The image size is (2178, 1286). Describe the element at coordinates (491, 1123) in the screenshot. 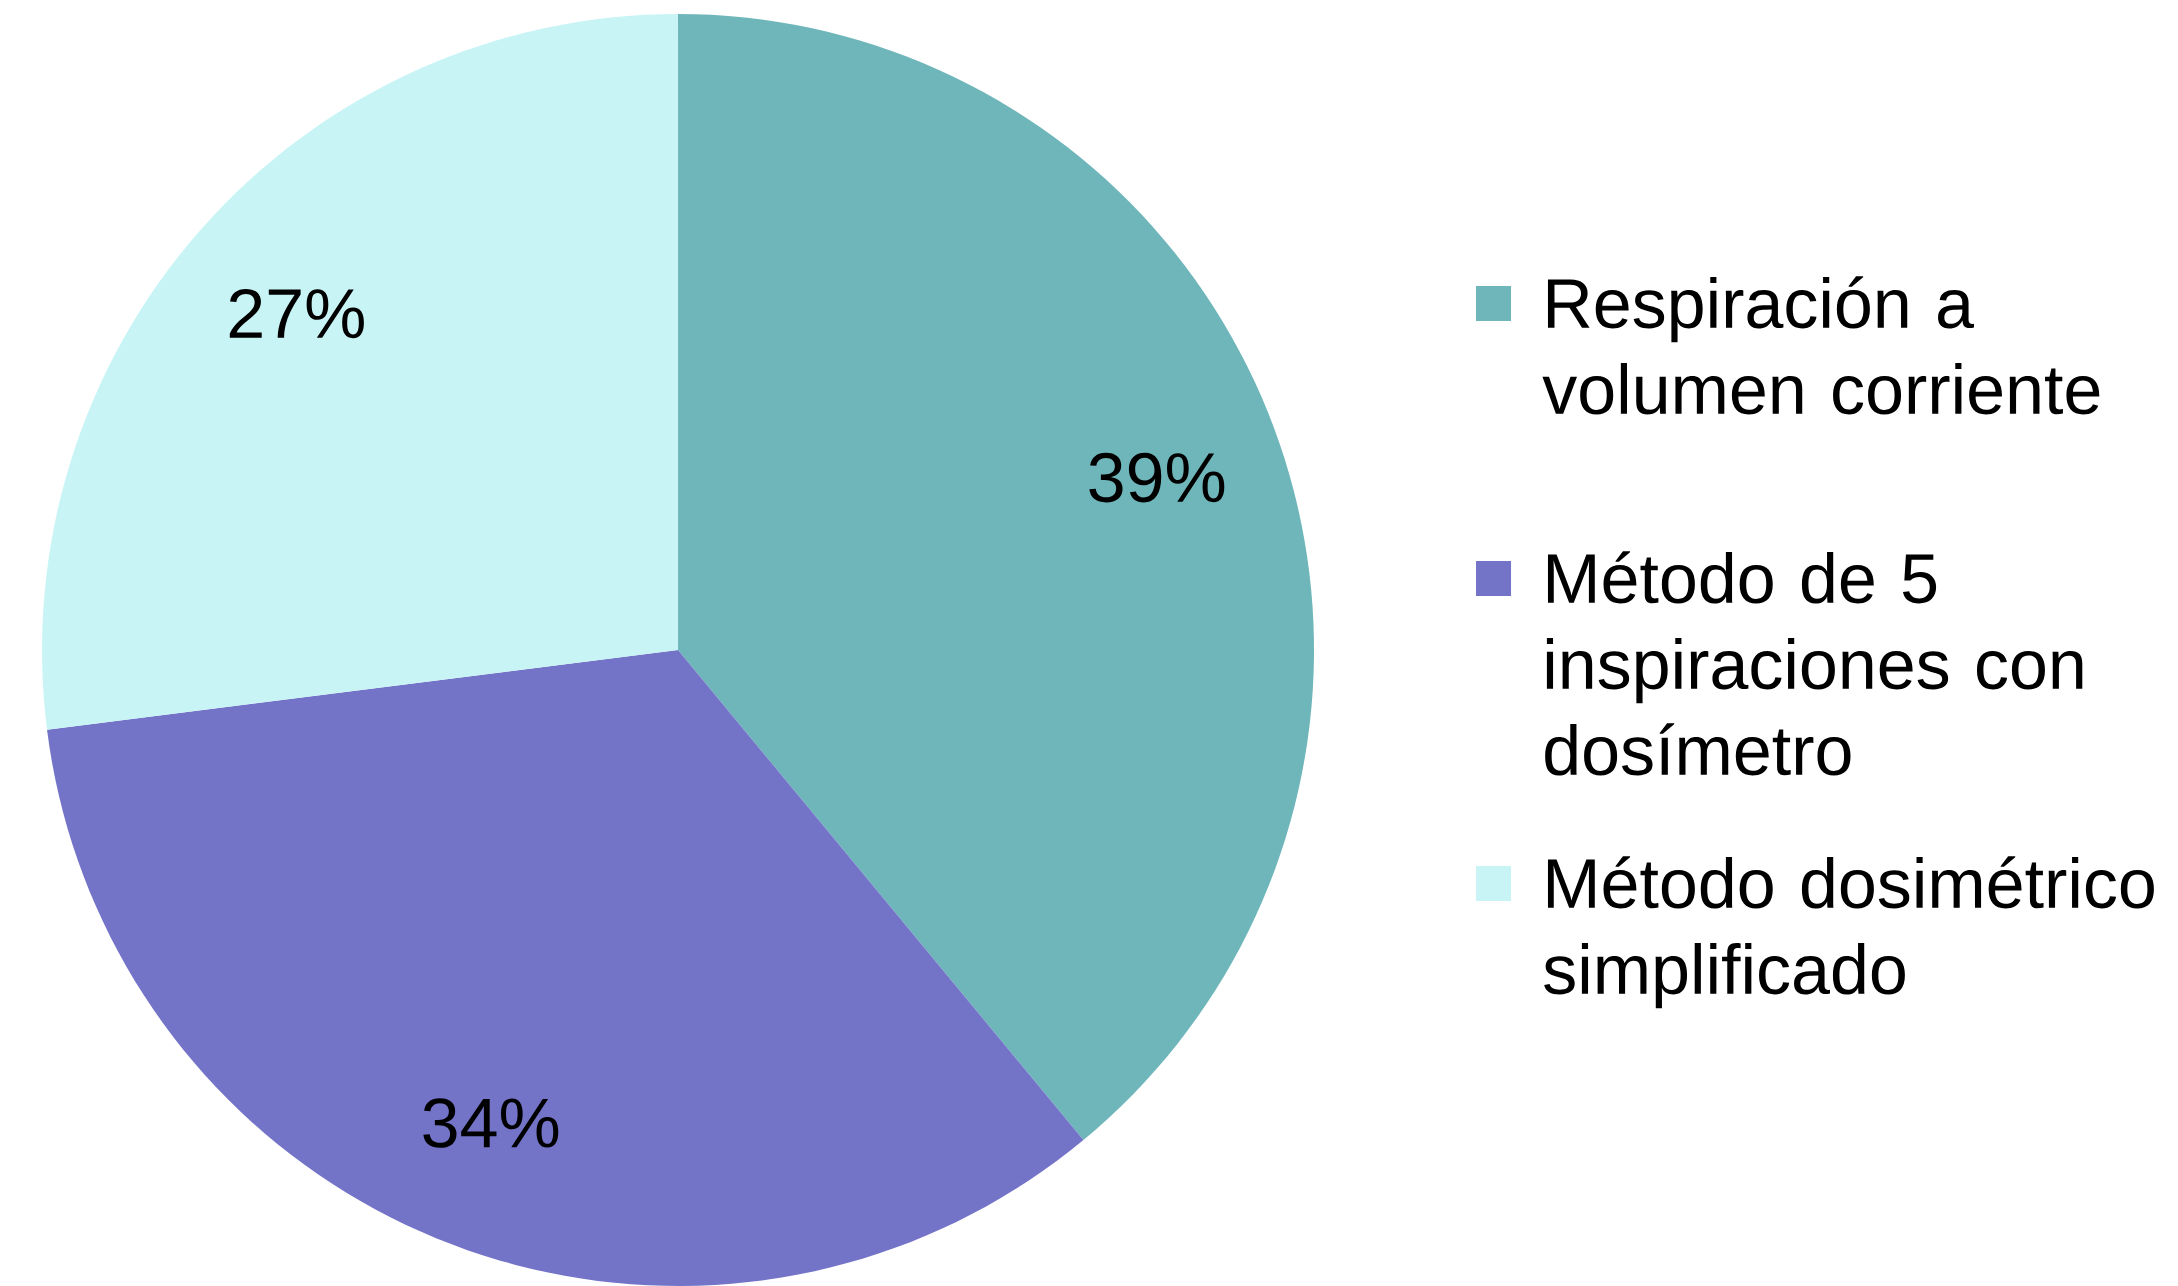

I see `data-label: 34%` at that location.